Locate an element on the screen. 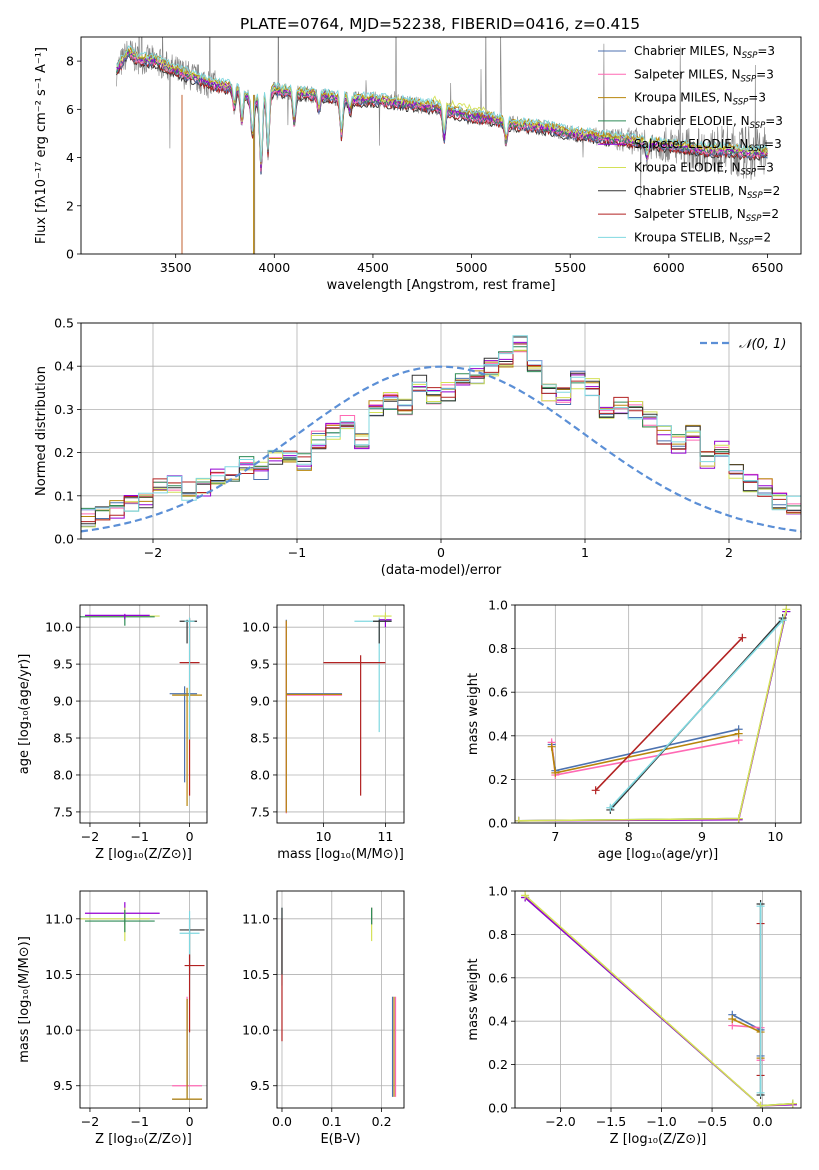 The image size is (819, 1170). legend-entry: Chabrier STELIB, NSSP=2 is located at coordinates (707, 192).